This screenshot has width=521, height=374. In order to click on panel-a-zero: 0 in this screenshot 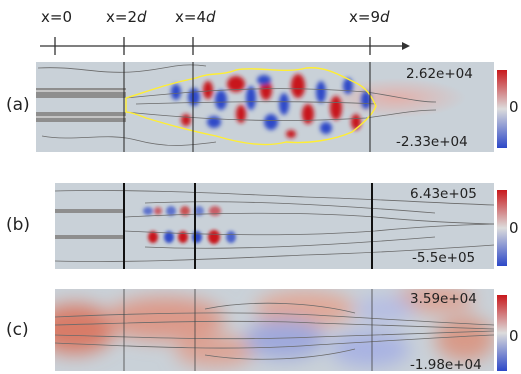, I will do `click(514, 107)`.